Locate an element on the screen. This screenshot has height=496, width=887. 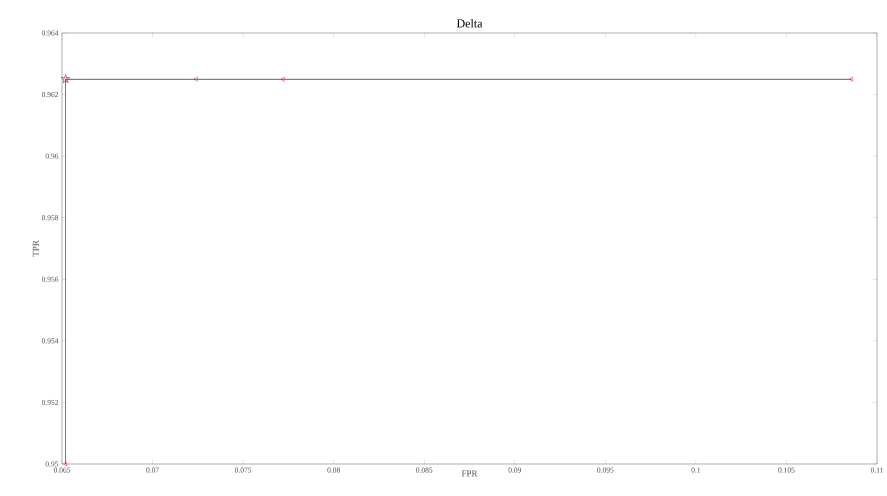
y-axis-title: TPR is located at coordinates (35, 248).